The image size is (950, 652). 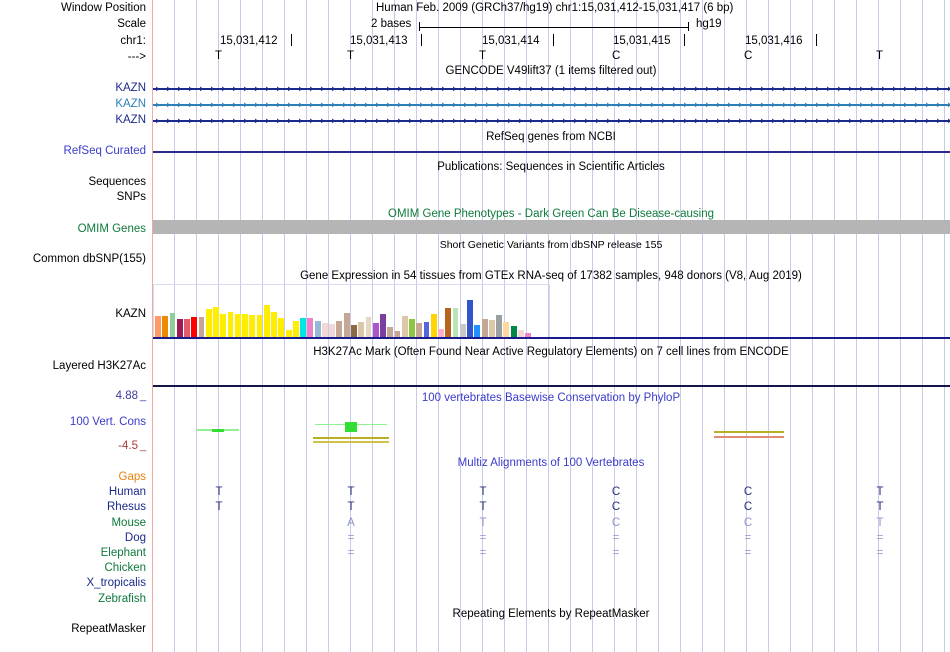 What do you see at coordinates (128, 522) in the screenshot?
I see `multiz-species-label: Mouse` at bounding box center [128, 522].